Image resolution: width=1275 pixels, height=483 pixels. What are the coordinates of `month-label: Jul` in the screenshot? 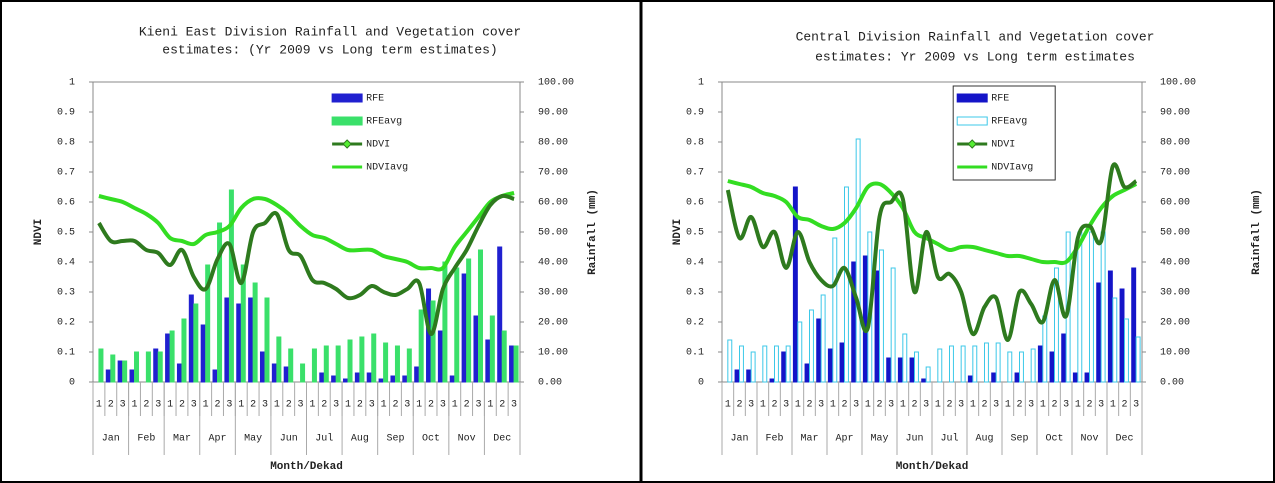 It's located at (324, 439).